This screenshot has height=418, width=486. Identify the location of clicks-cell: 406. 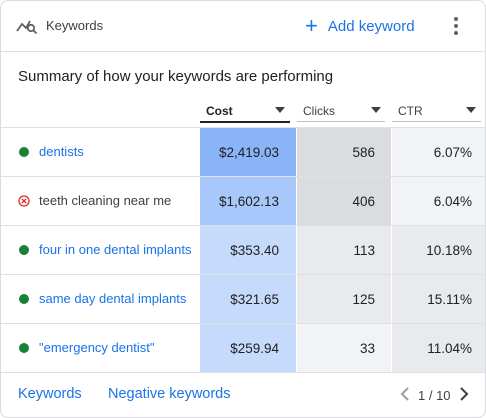
(344, 201).